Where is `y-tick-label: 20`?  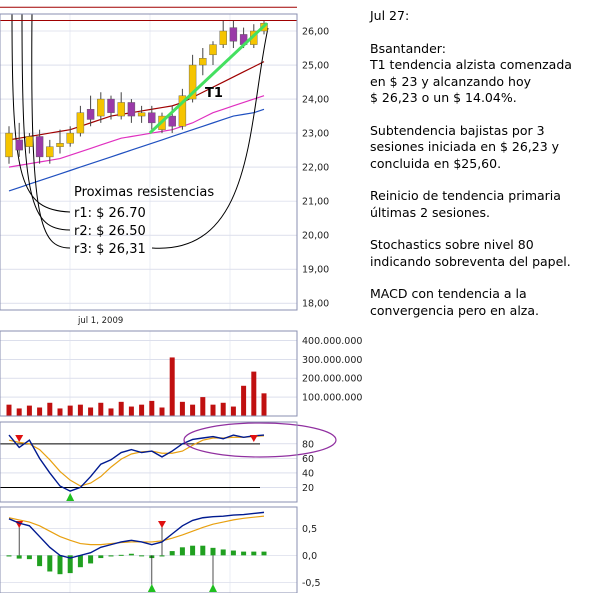 y-tick-label: 20 is located at coordinates (308, 488).